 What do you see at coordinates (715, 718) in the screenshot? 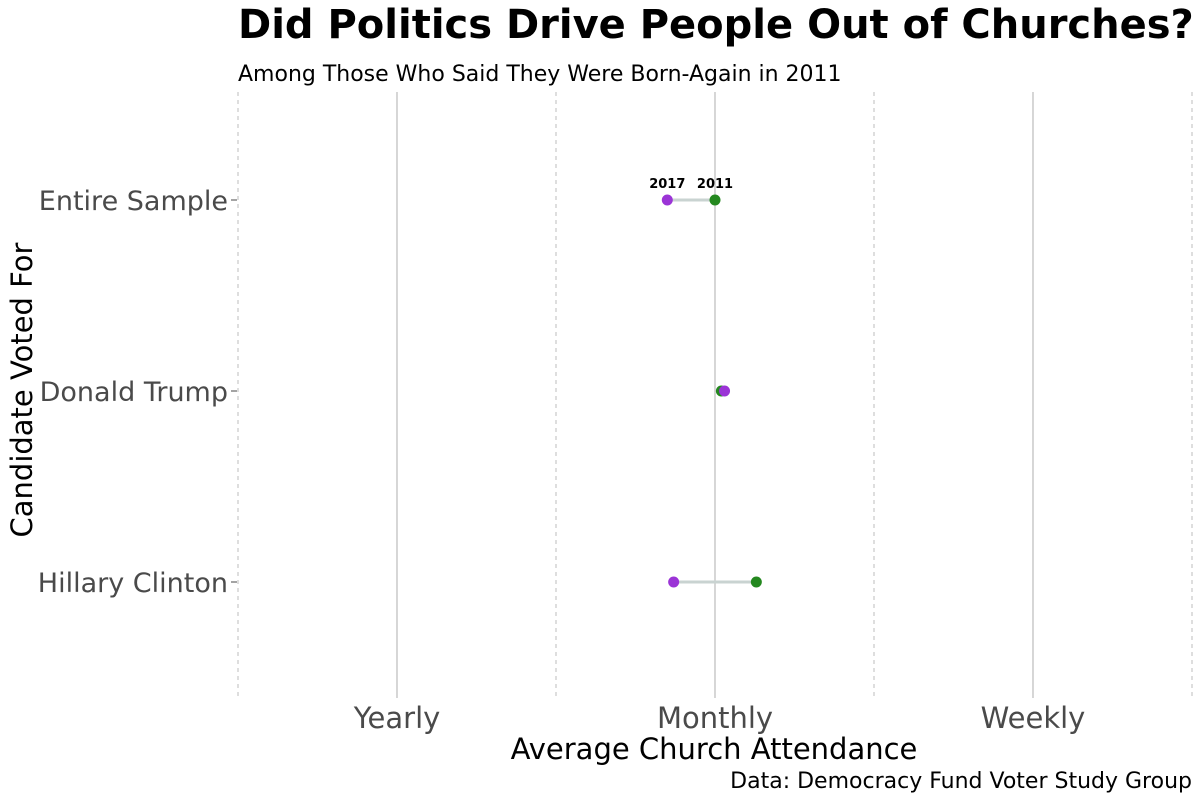
I see `x-tick-label: Monthly` at bounding box center [715, 718].